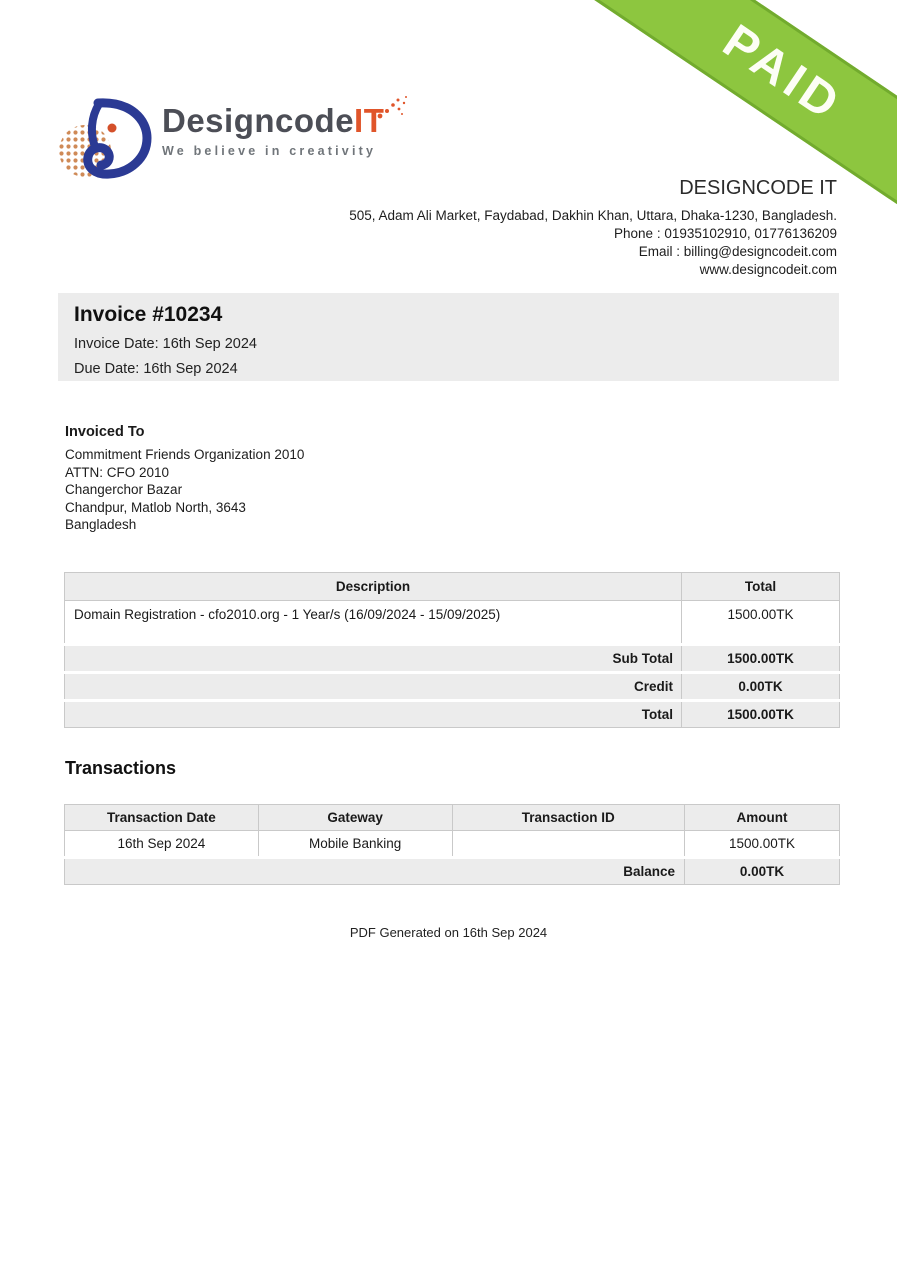 The width and height of the screenshot is (897, 1280). I want to click on transactions-header-date: Transaction Date, so click(161, 817).